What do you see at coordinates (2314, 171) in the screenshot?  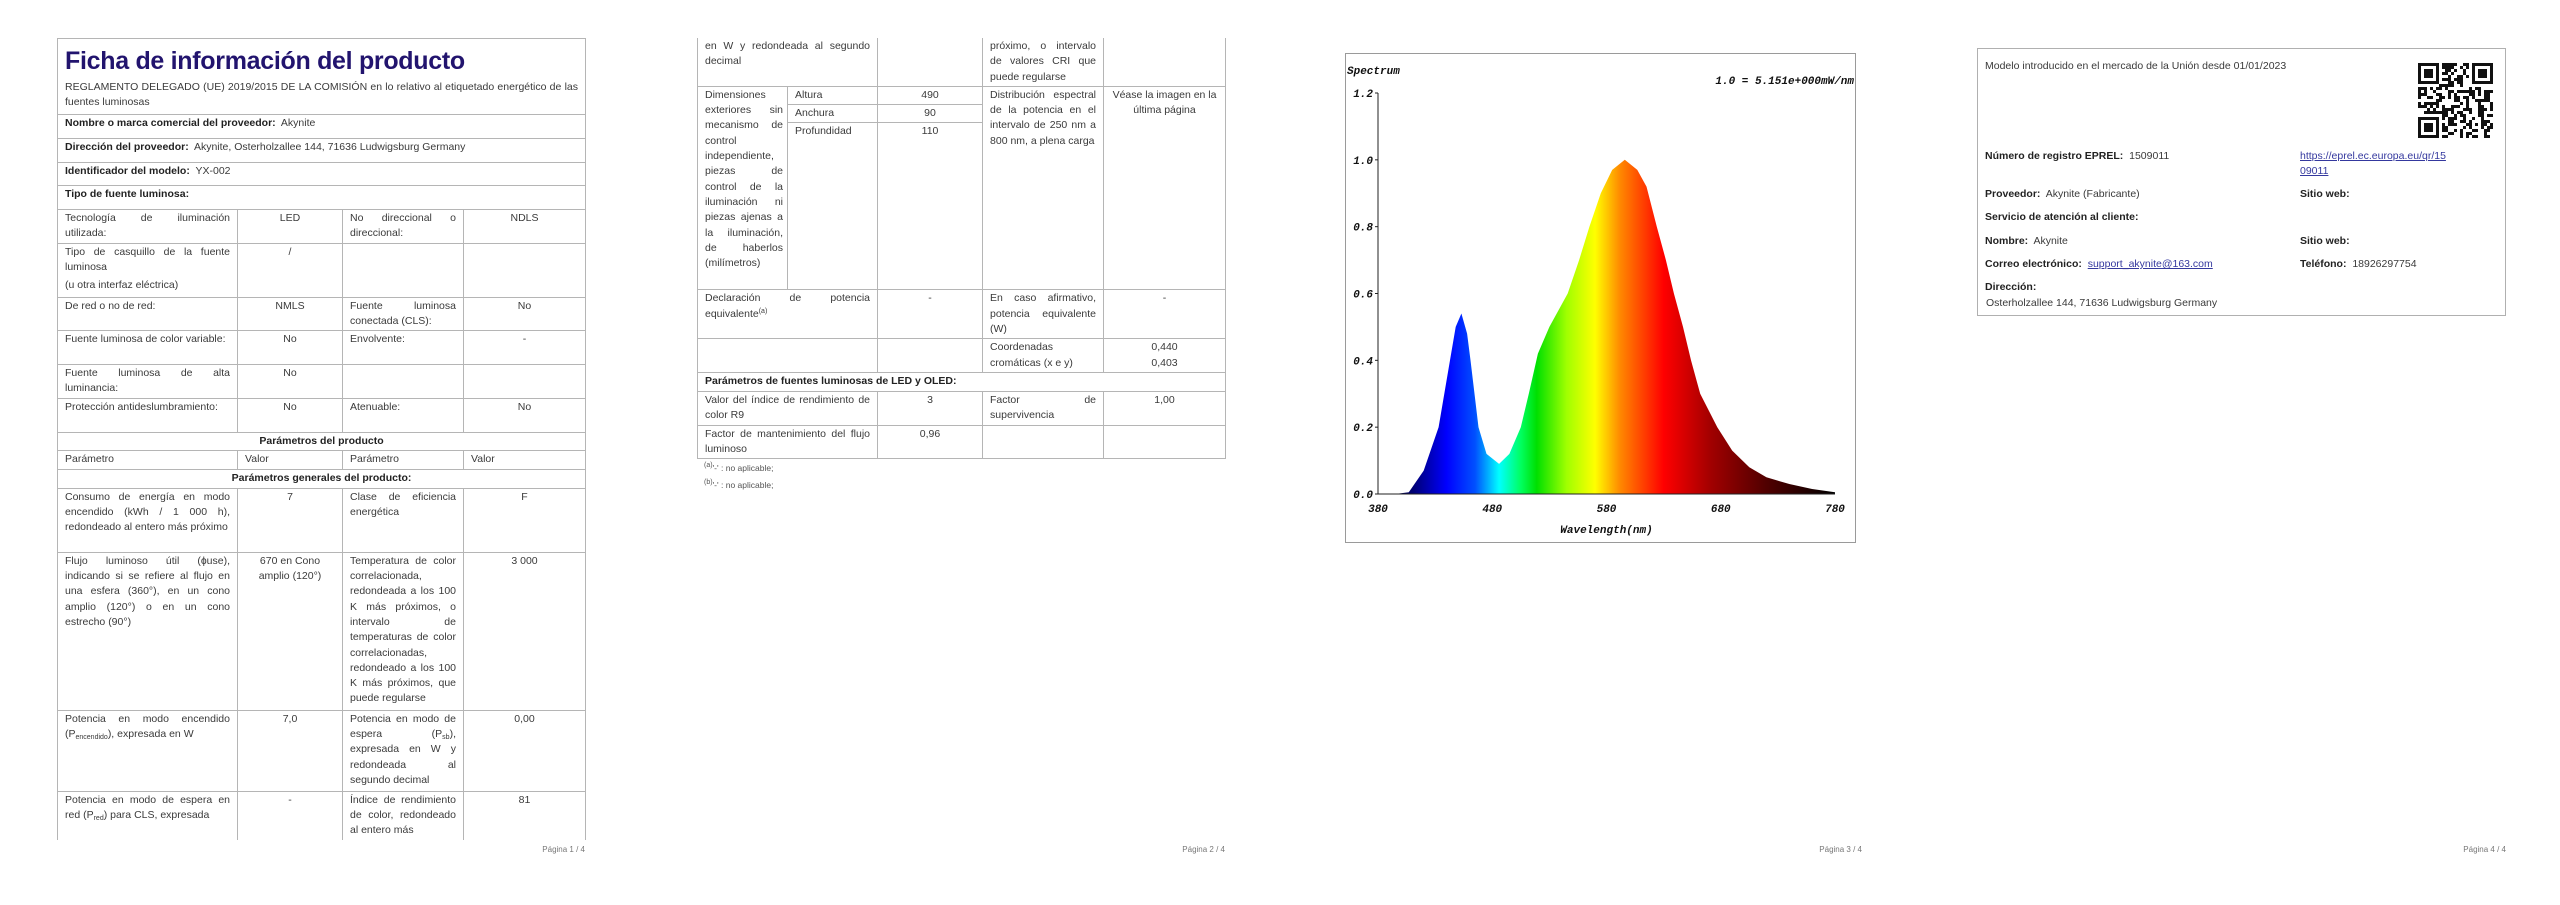 I see `eprel-link-line: 09011` at bounding box center [2314, 171].